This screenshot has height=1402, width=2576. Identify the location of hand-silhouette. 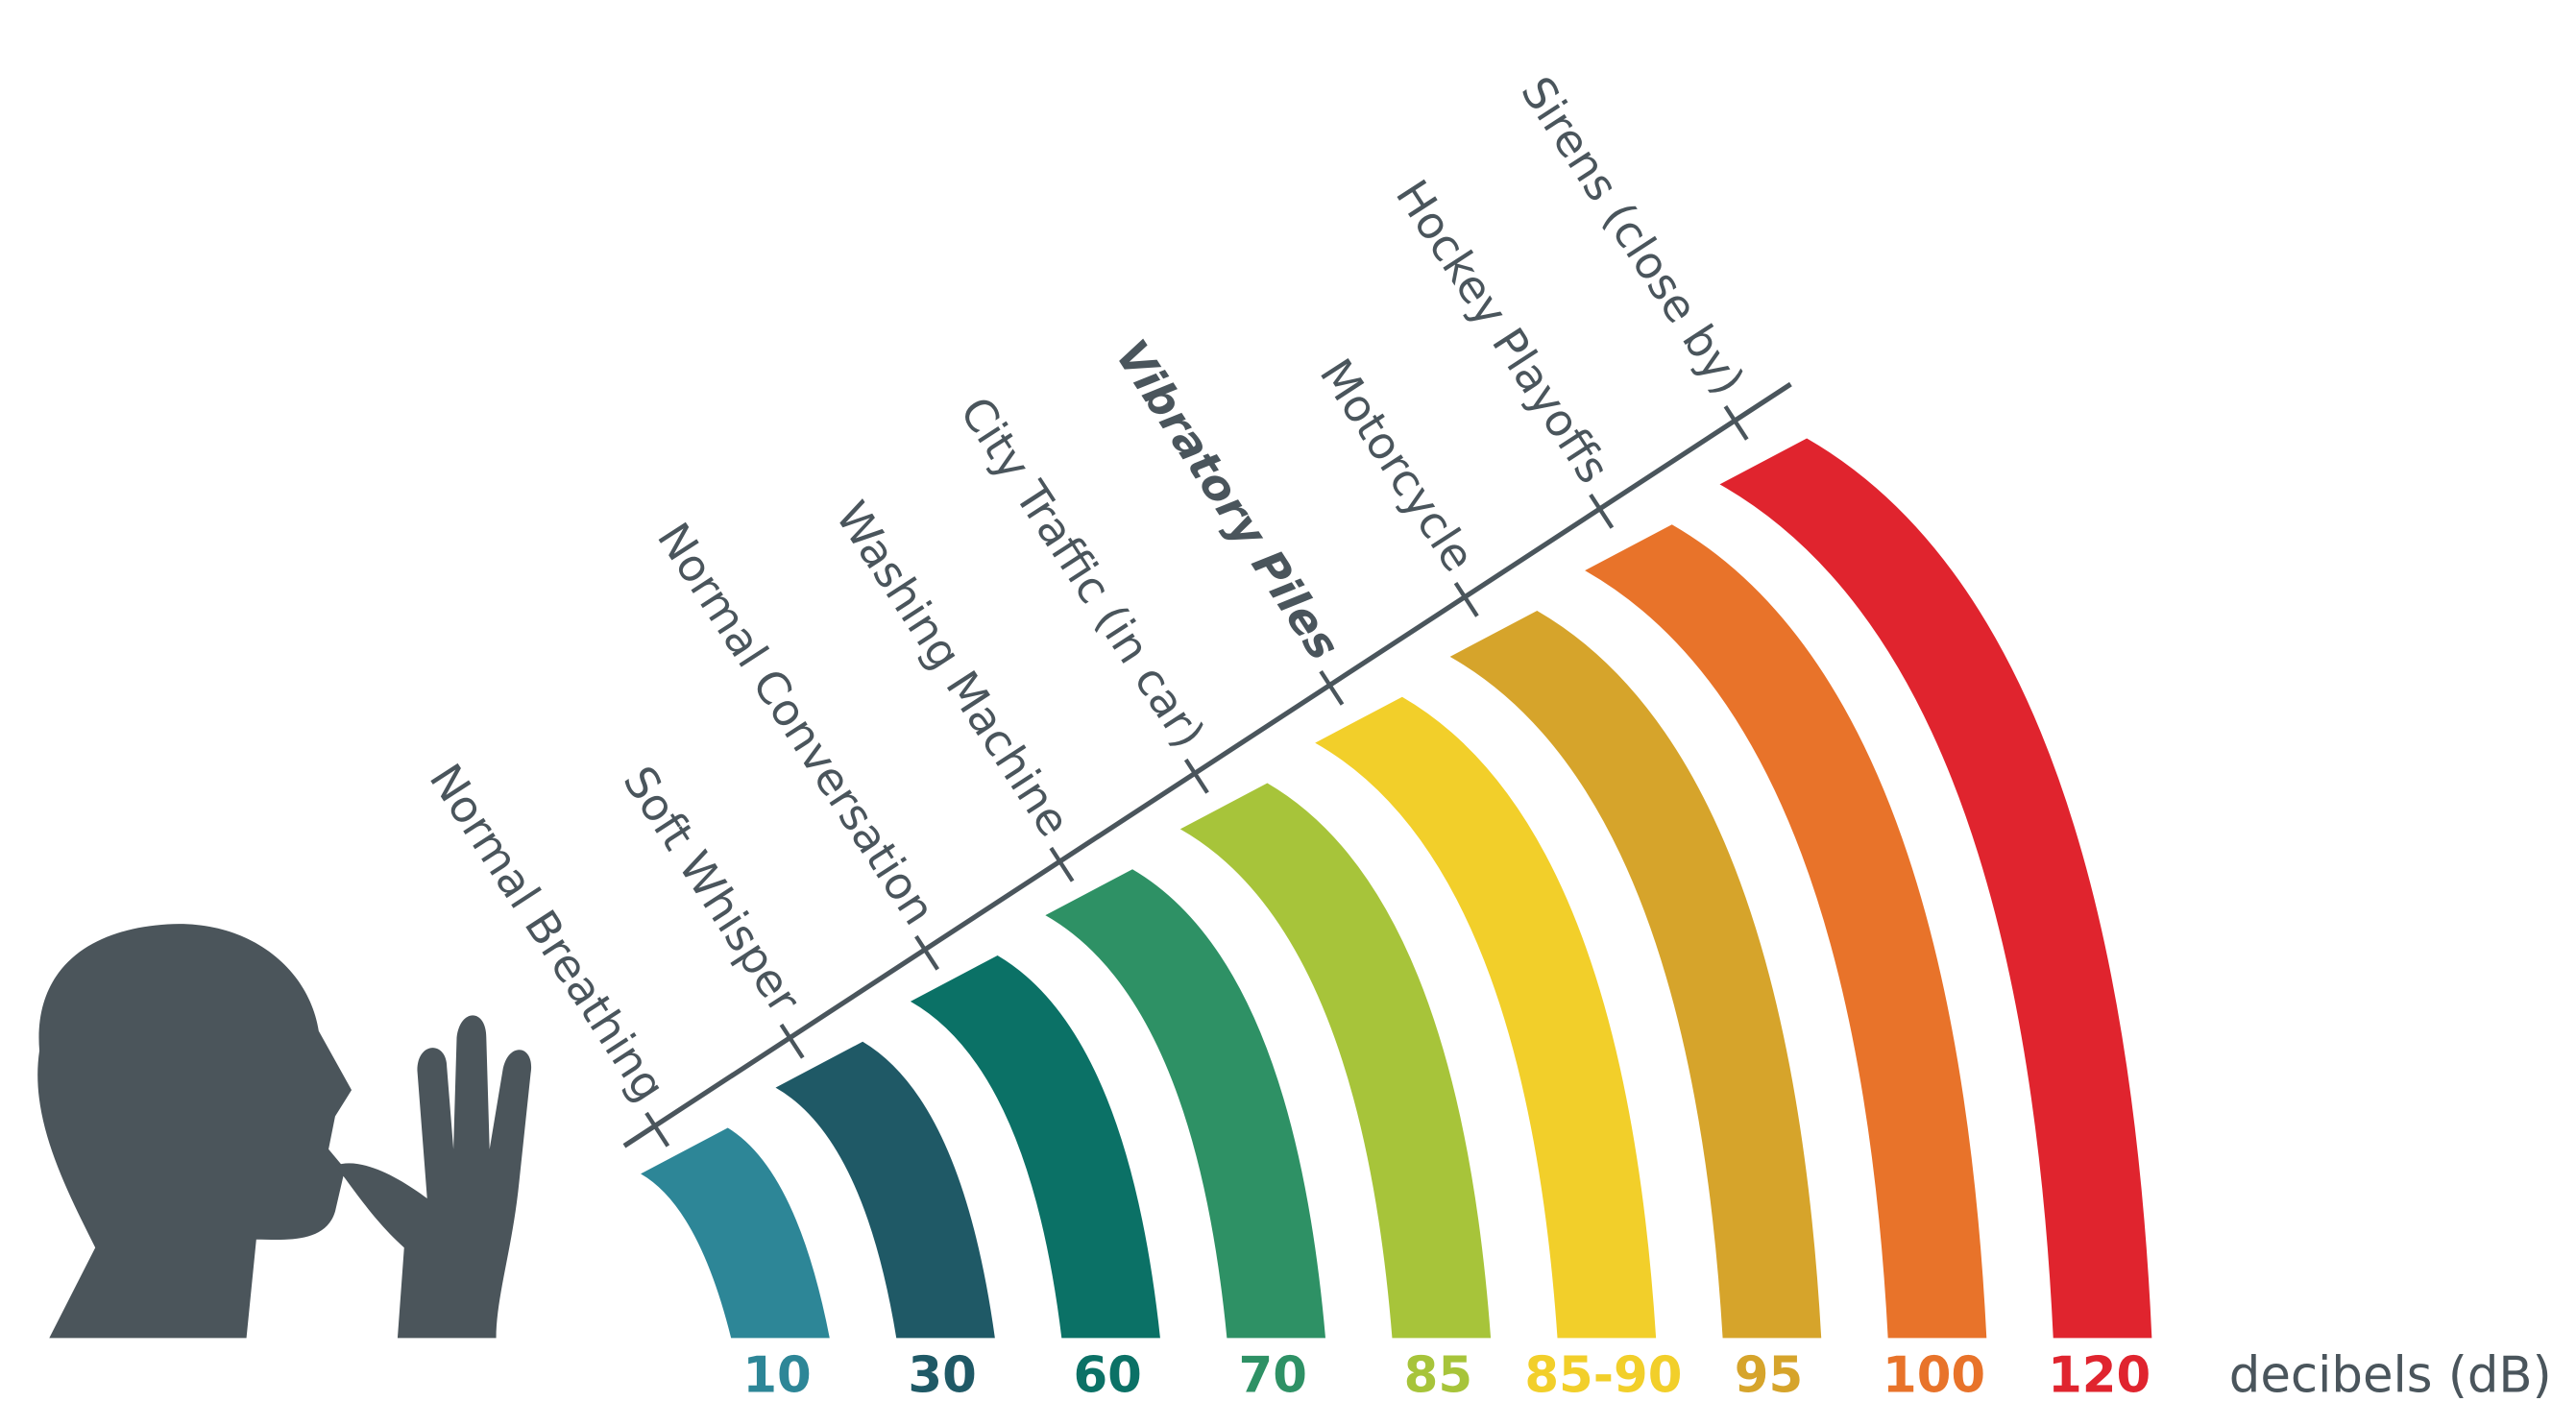
(433, 1177).